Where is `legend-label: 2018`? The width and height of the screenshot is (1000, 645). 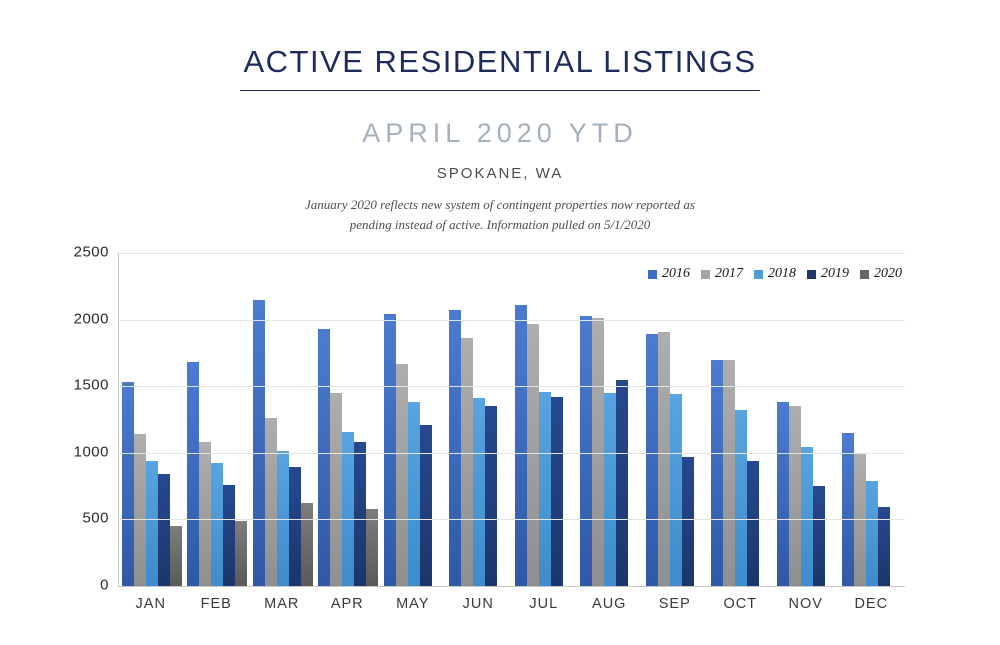 legend-label: 2018 is located at coordinates (782, 273).